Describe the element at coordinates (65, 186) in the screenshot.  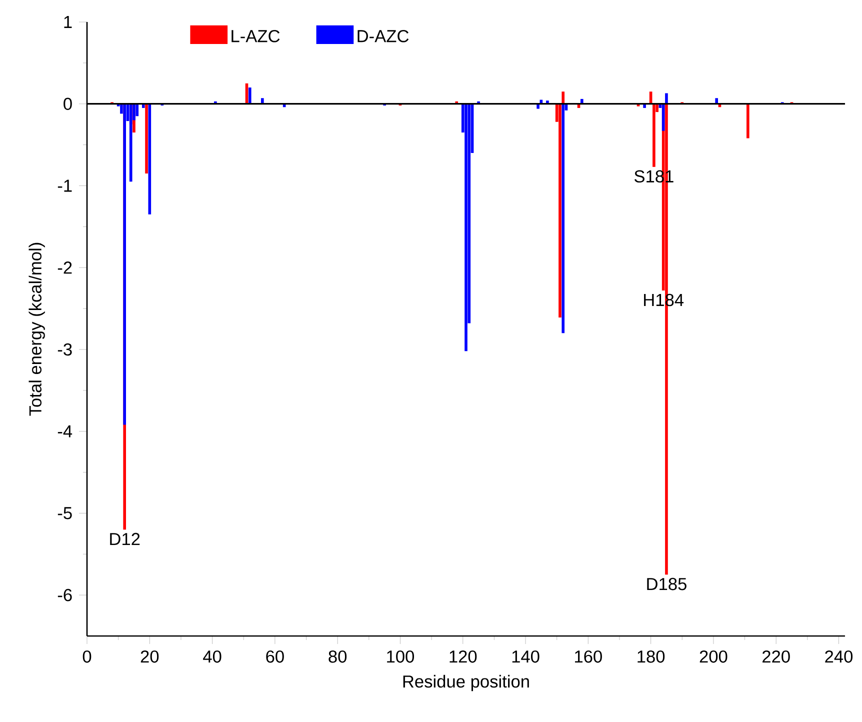
I see `y-tick-label: -1` at that location.